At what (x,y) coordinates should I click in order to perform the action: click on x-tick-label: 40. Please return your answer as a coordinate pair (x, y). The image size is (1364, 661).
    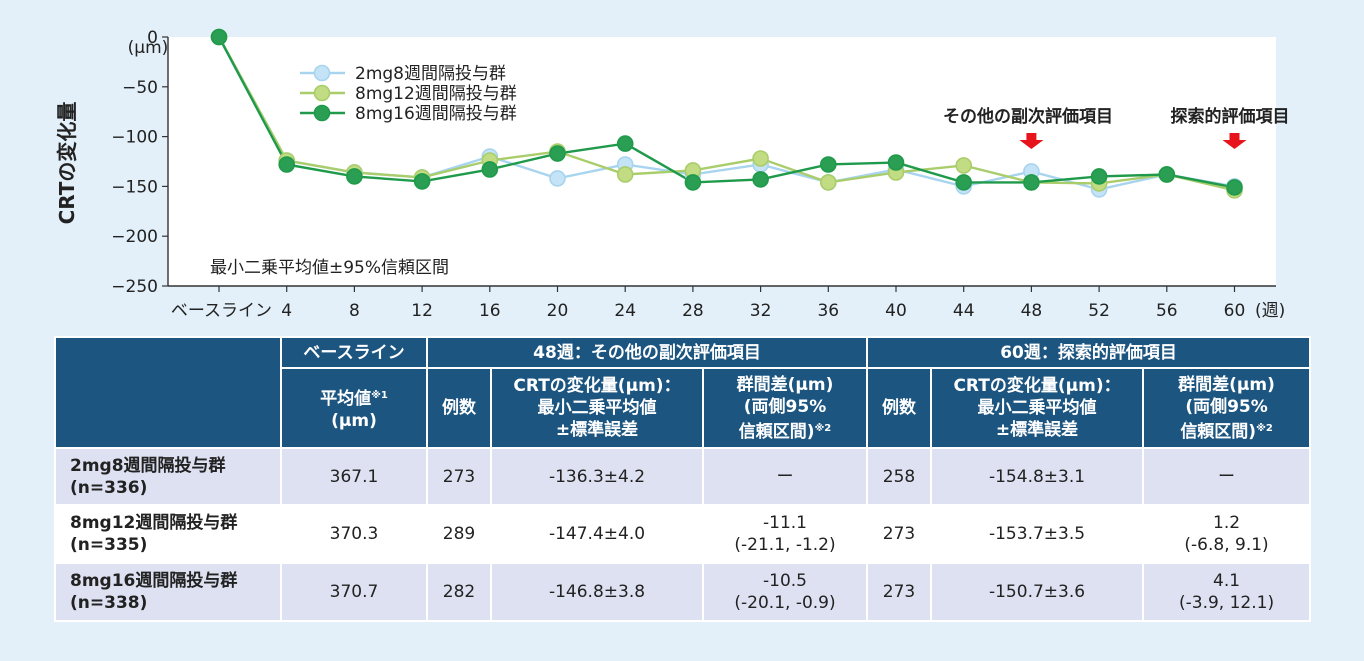
    Looking at the image, I should click on (896, 311).